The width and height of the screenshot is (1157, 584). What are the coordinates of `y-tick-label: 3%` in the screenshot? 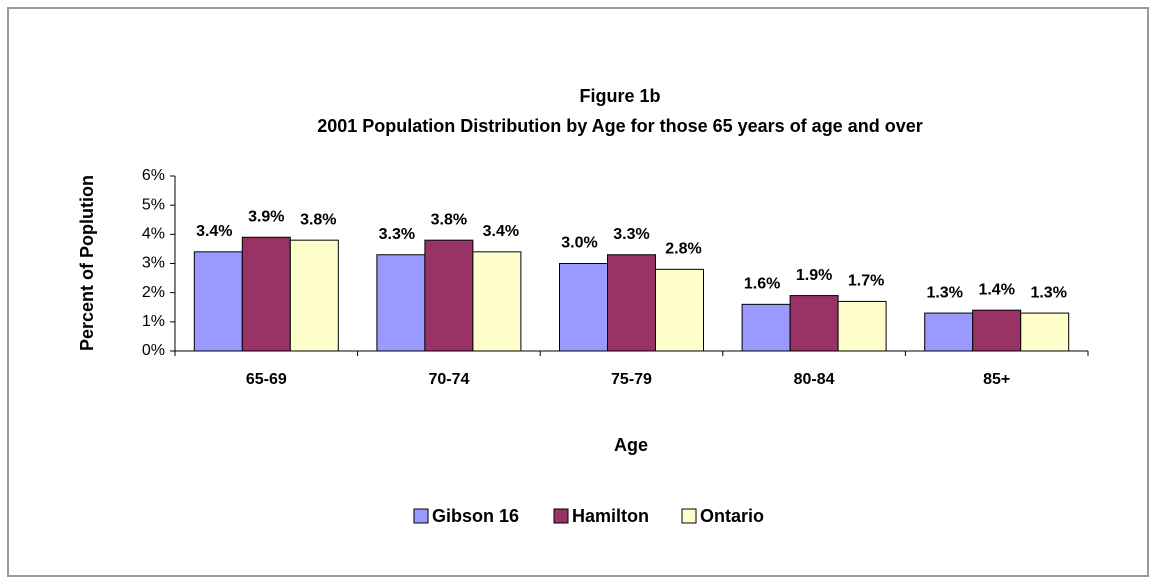 It's located at (153, 263).